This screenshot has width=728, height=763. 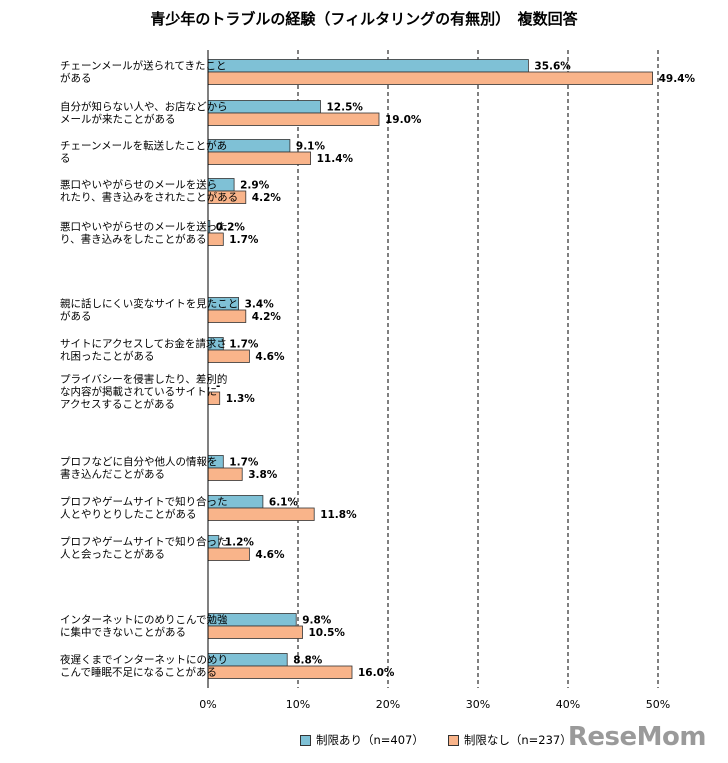 What do you see at coordinates (261, 514) in the screenshot?
I see `bar-s1-c9` at bounding box center [261, 514].